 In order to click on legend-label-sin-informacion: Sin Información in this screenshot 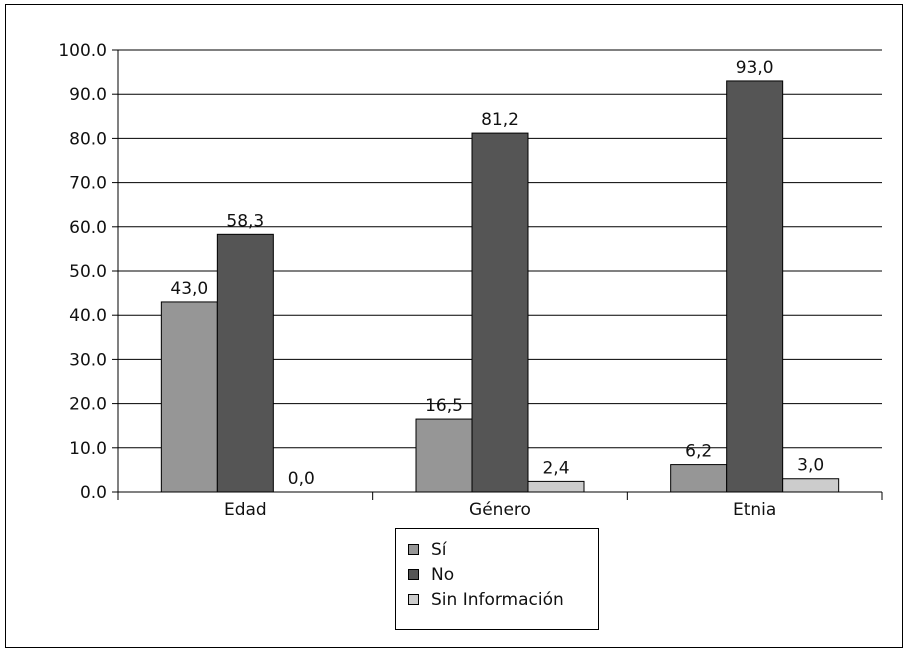, I will do `click(497, 599)`.